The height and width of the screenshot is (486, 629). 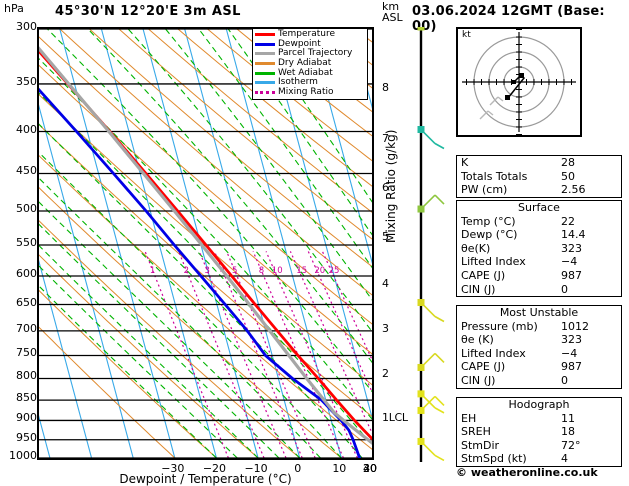 I want to click on svg-text: 3, so click(x=206, y=271).